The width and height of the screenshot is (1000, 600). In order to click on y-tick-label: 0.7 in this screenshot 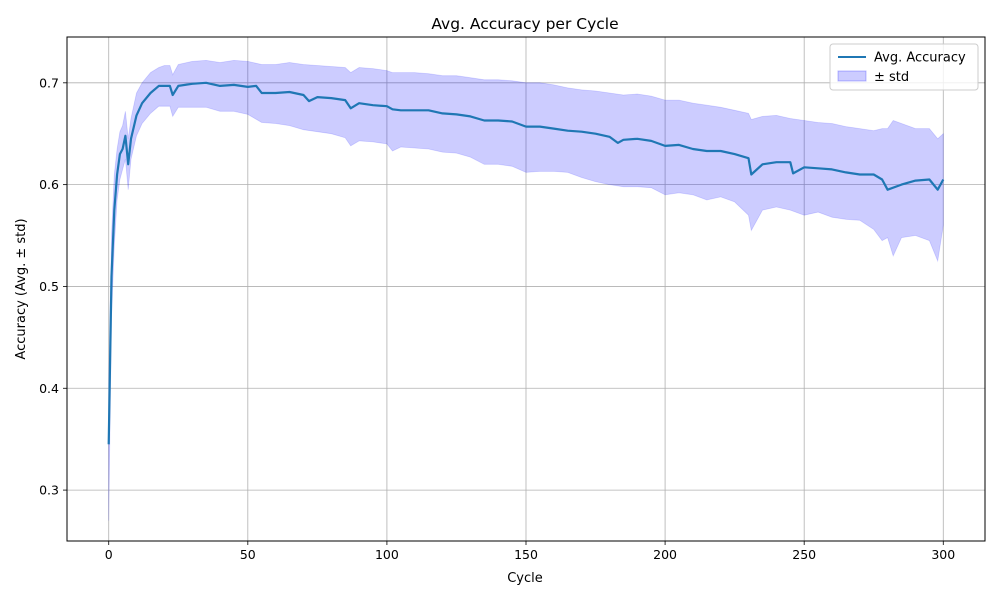, I will do `click(49, 82)`.